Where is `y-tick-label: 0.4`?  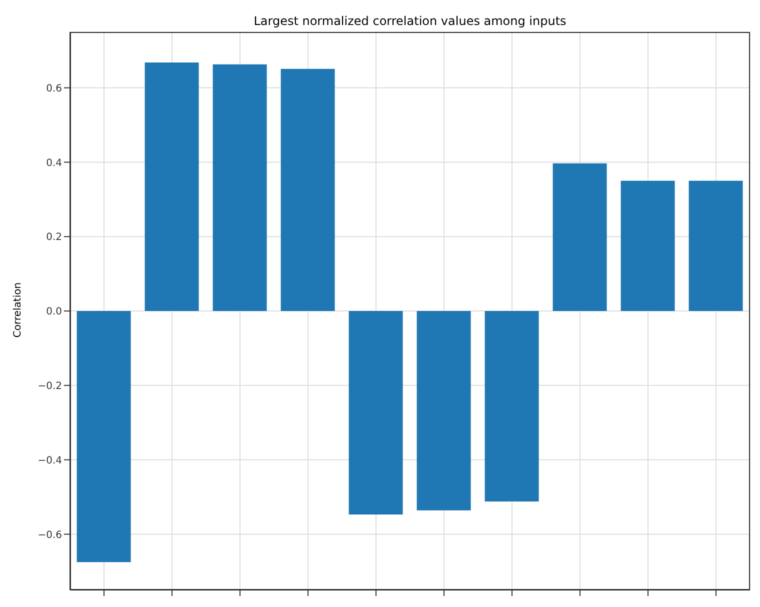 y-tick-label: 0.4 is located at coordinates (54, 163).